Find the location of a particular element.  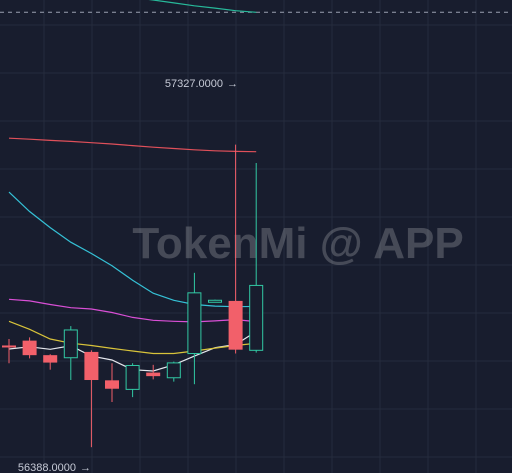

moving-average-ma3 is located at coordinates (132, 310).